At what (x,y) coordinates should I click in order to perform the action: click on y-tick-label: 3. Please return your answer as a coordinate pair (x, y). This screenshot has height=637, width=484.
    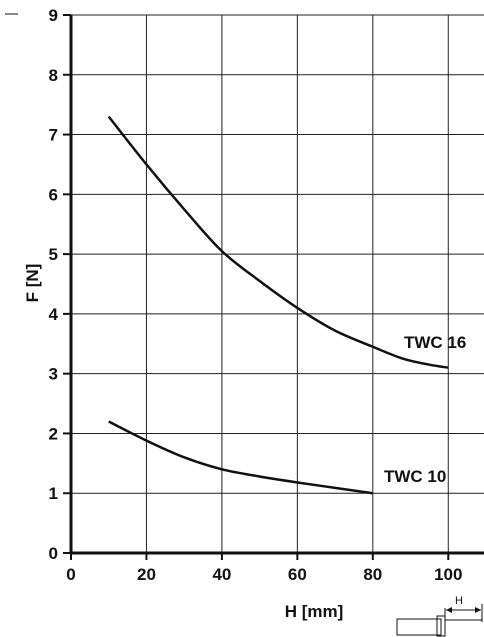
    Looking at the image, I should click on (53, 374).